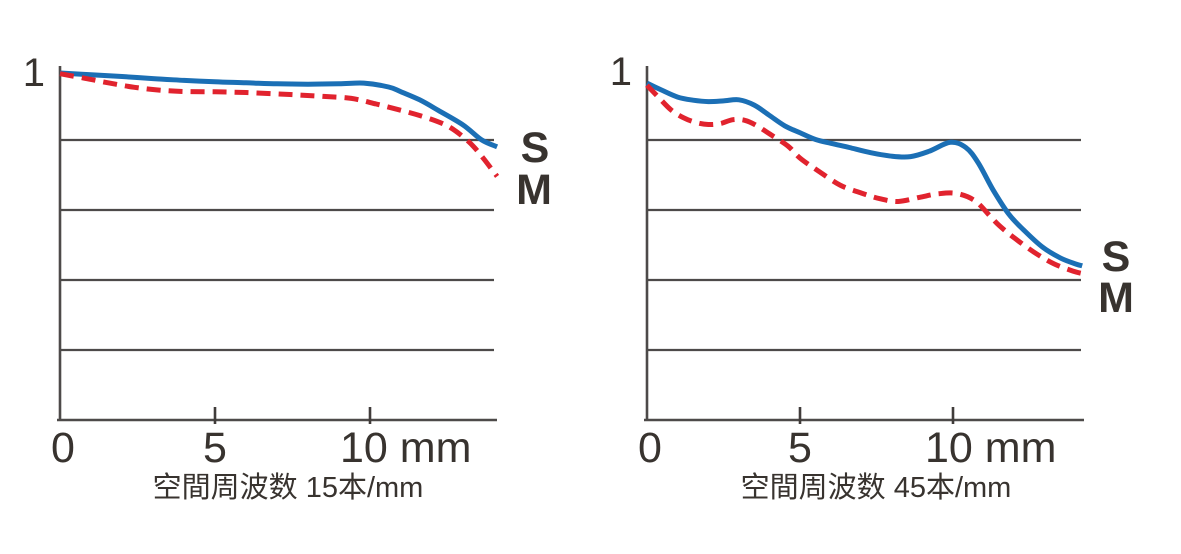 The width and height of the screenshot is (1181, 554). What do you see at coordinates (876, 487) in the screenshot?
I see `chart-caption-45lpmm: 空間周波数 45本/mm` at bounding box center [876, 487].